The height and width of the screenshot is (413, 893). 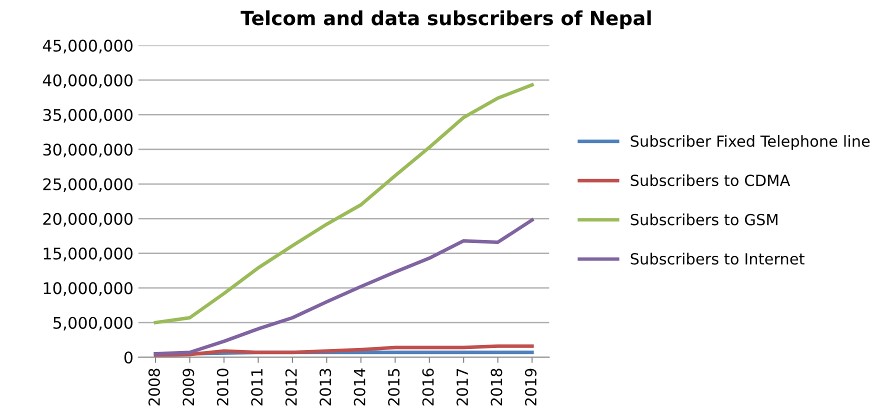 What do you see at coordinates (326, 387) in the screenshot?
I see `x-tick-label: 2013` at bounding box center [326, 387].